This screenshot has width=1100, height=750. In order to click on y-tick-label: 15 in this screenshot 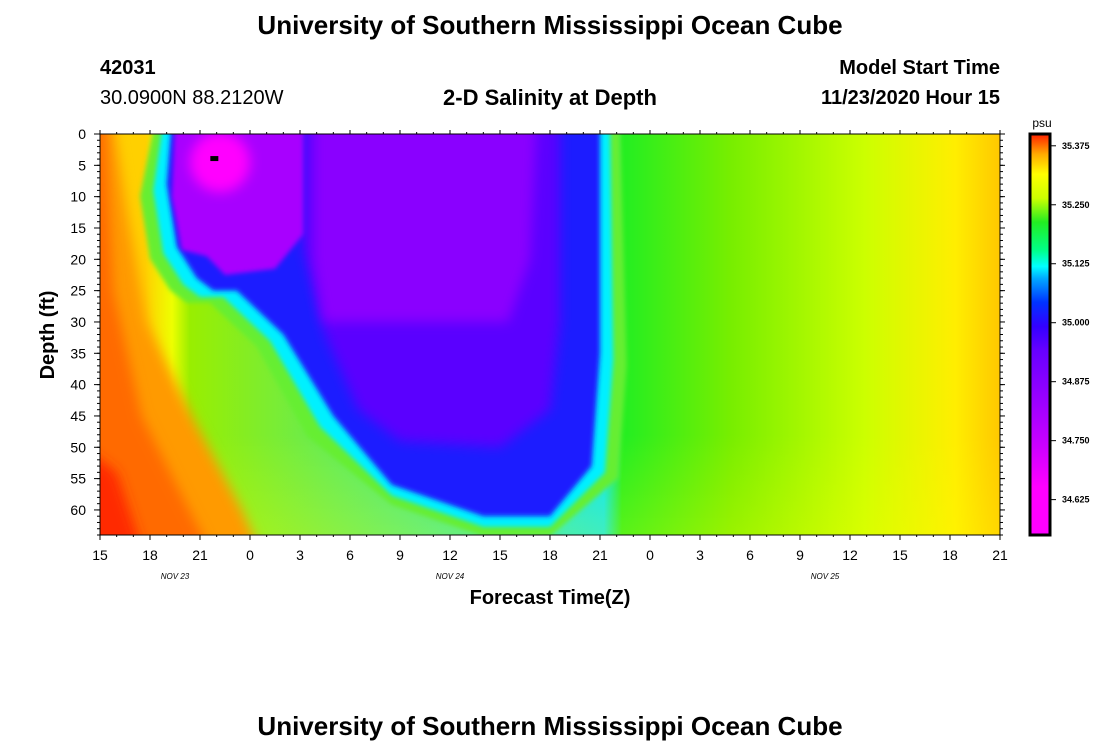, I will do `click(78, 228)`.